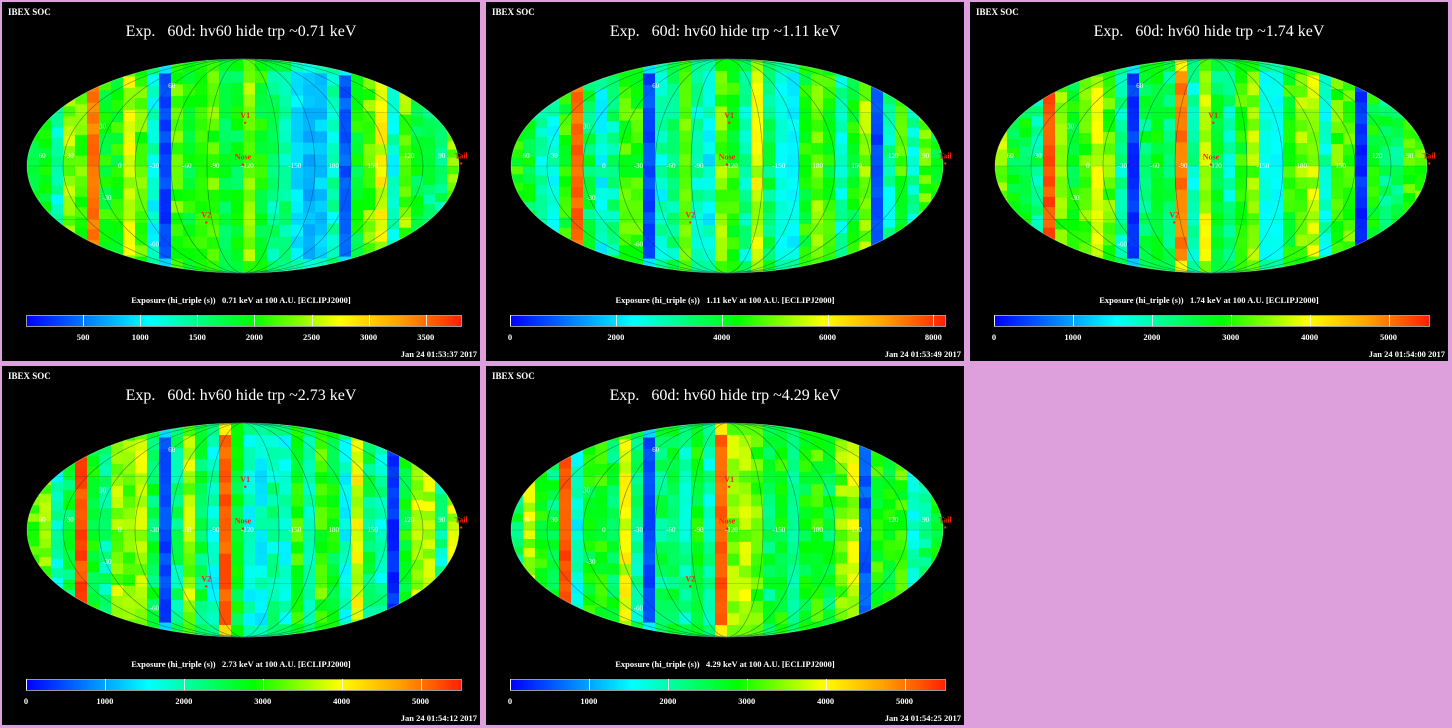  Describe the element at coordinates (462, 520) in the screenshot. I see `tail-marker: Tail` at that location.